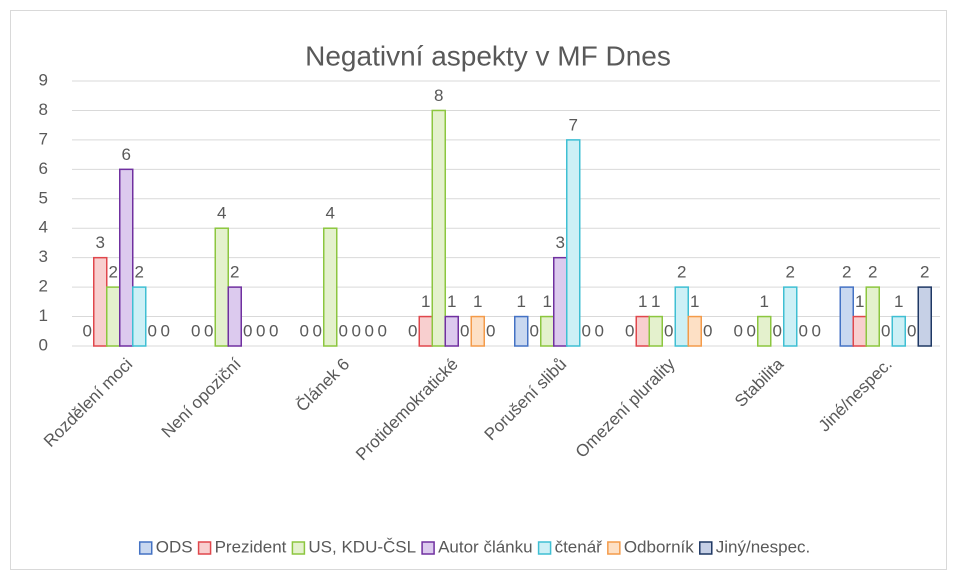 The image size is (957, 581). What do you see at coordinates (579, 546) in the screenshot?
I see `legend-label: čtenář` at bounding box center [579, 546].